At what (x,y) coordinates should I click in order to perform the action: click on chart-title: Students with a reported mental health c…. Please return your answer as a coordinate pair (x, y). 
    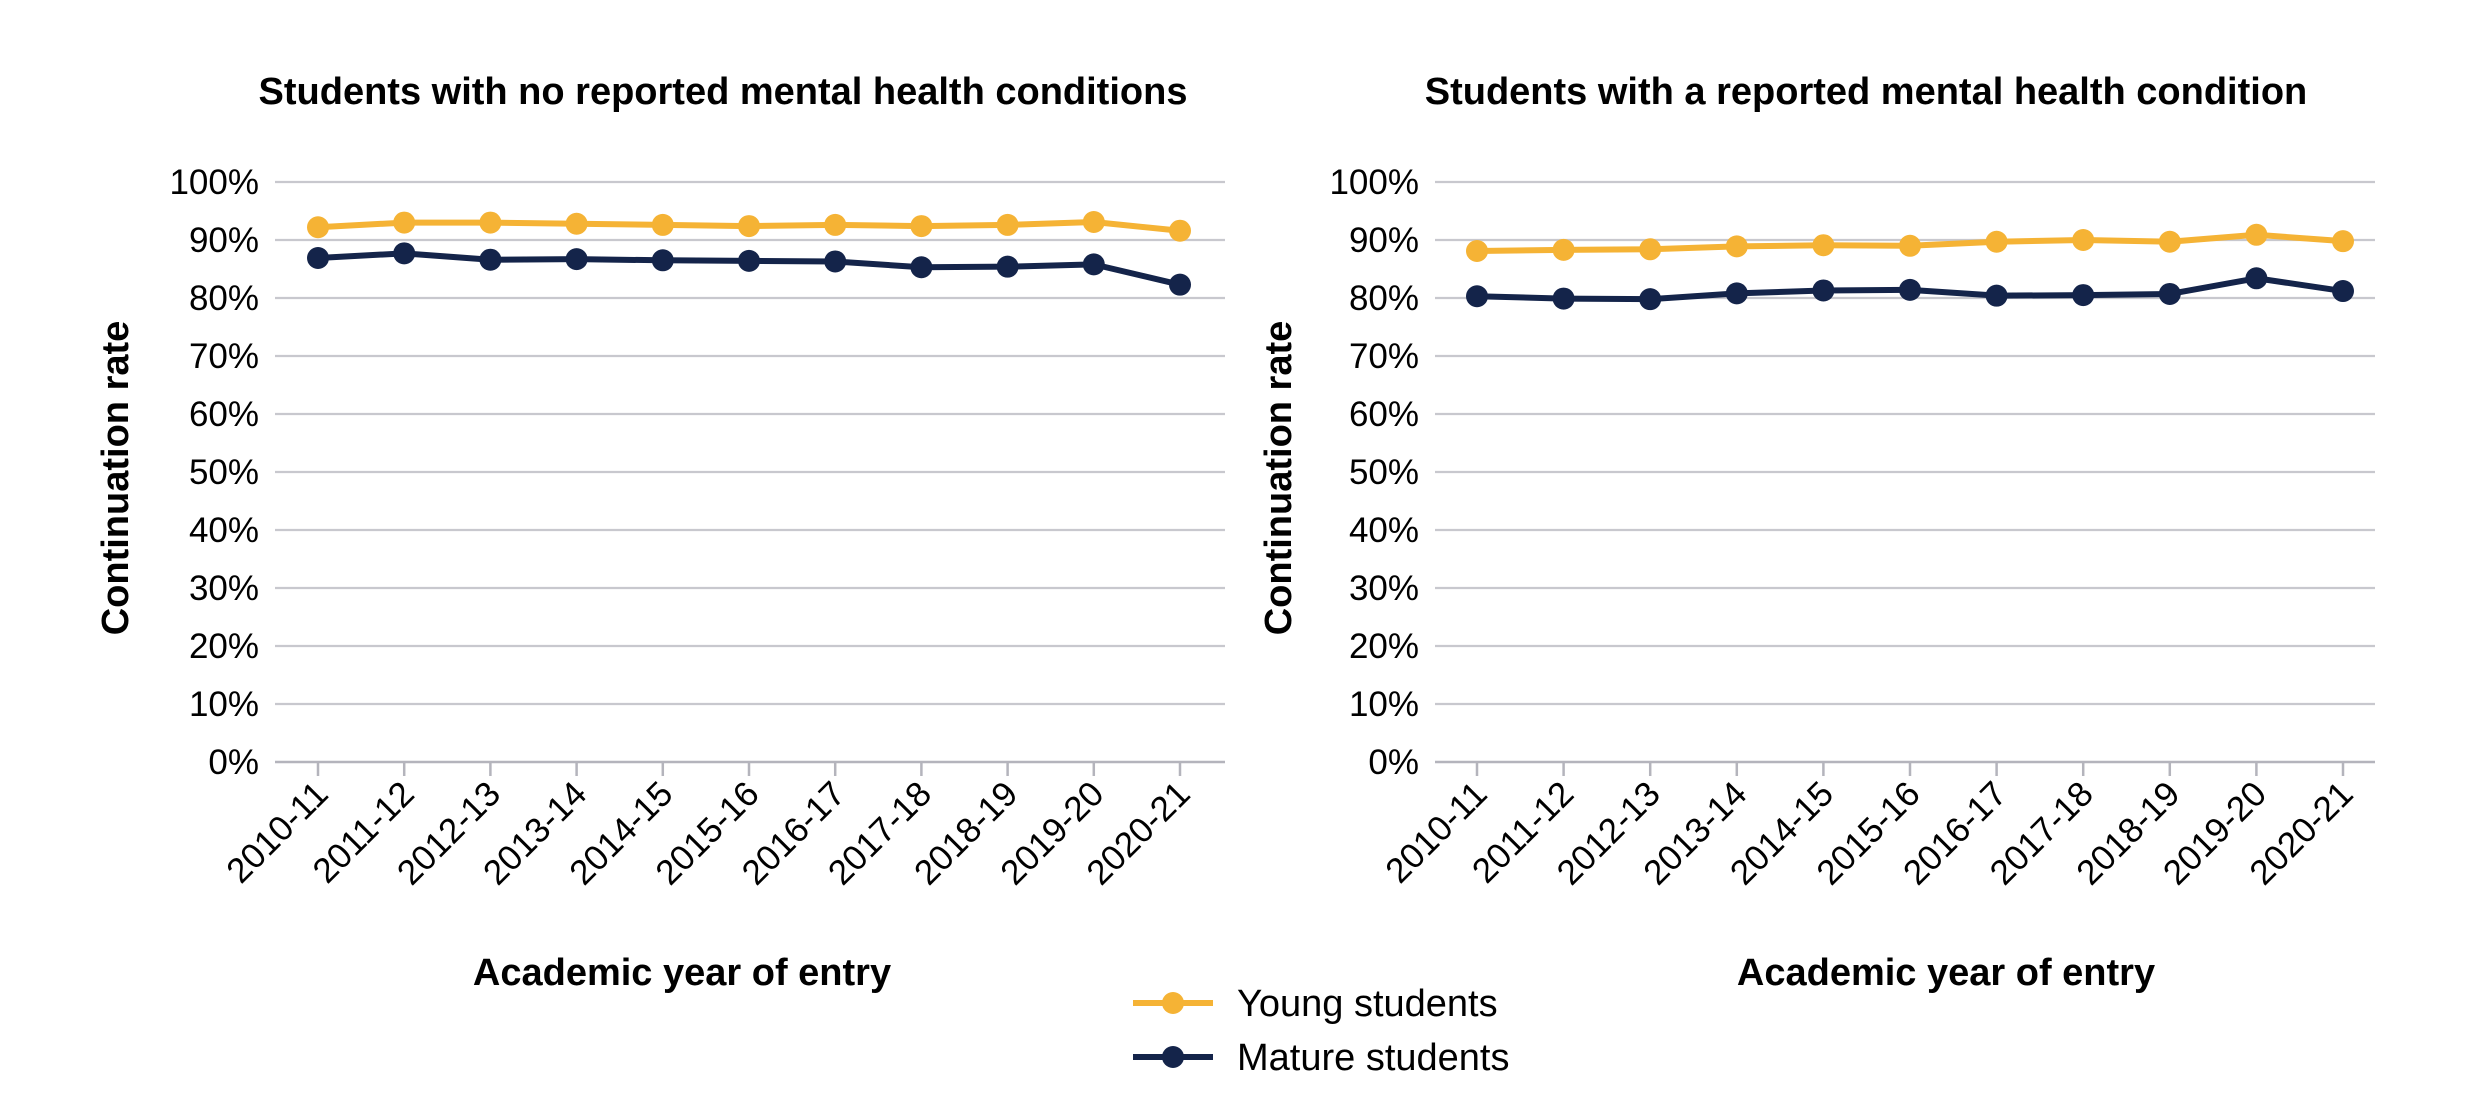
    Looking at the image, I should click on (1866, 92).